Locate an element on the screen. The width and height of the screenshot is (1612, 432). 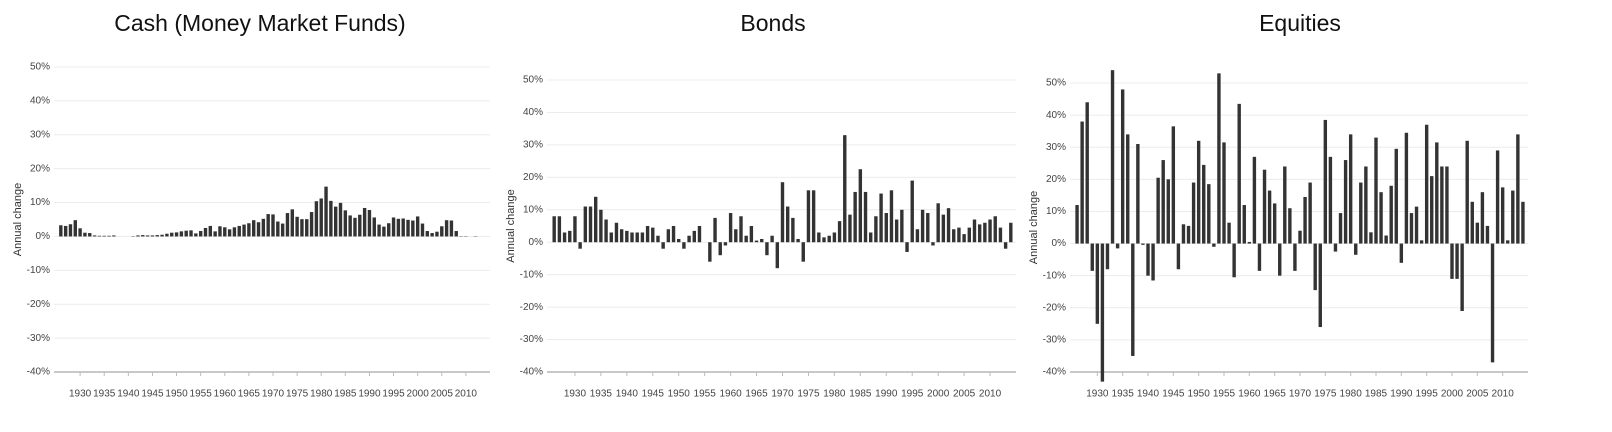
x-tick-label: 1940 is located at coordinates (1148, 394).